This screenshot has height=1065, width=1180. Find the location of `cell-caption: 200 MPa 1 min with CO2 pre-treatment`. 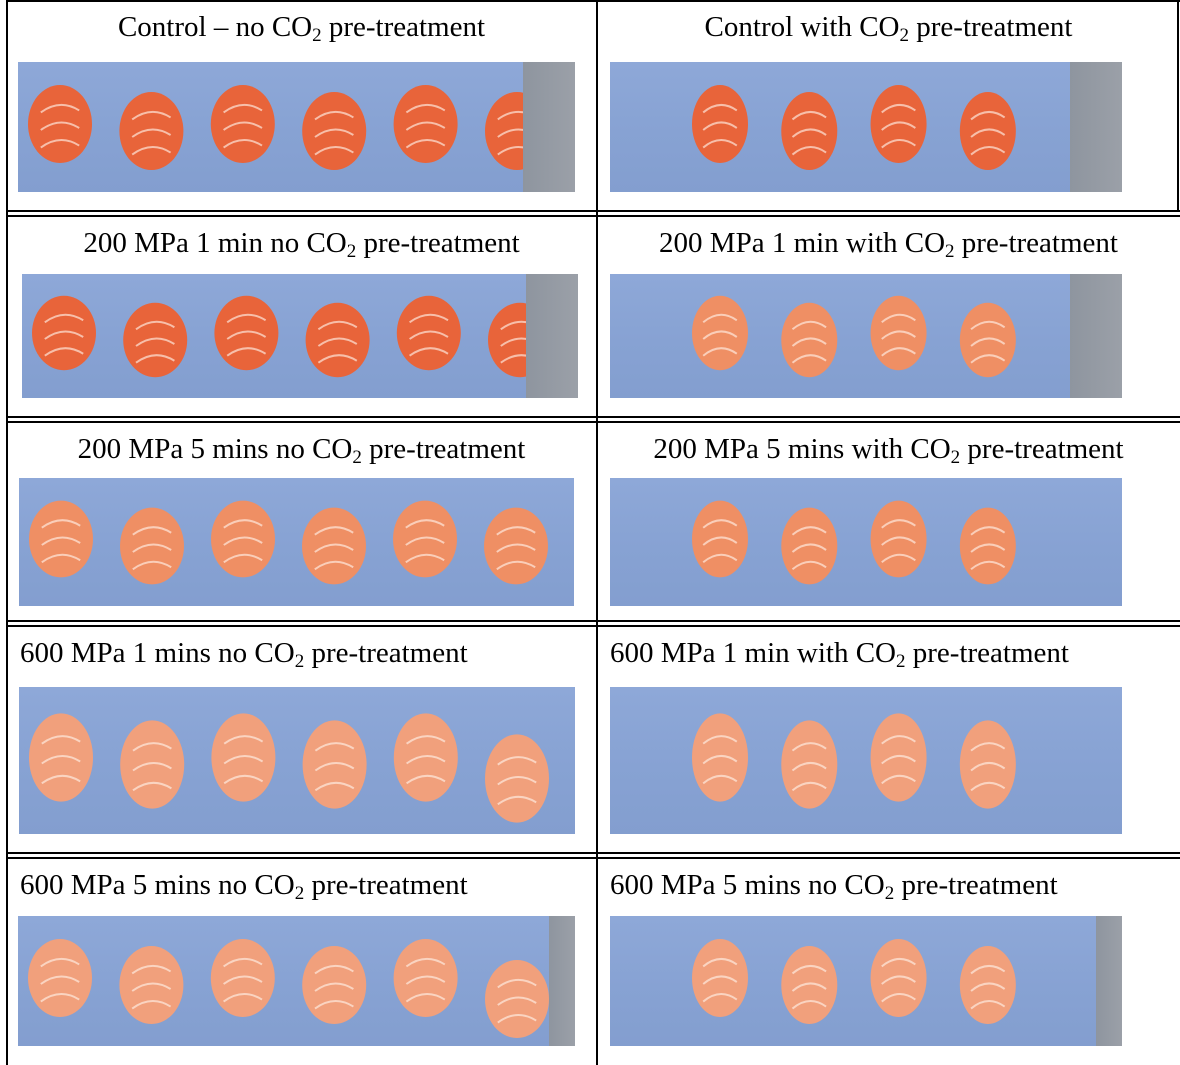

cell-caption: 200 MPa 1 min with CO2 pre-treatment is located at coordinates (888, 244).